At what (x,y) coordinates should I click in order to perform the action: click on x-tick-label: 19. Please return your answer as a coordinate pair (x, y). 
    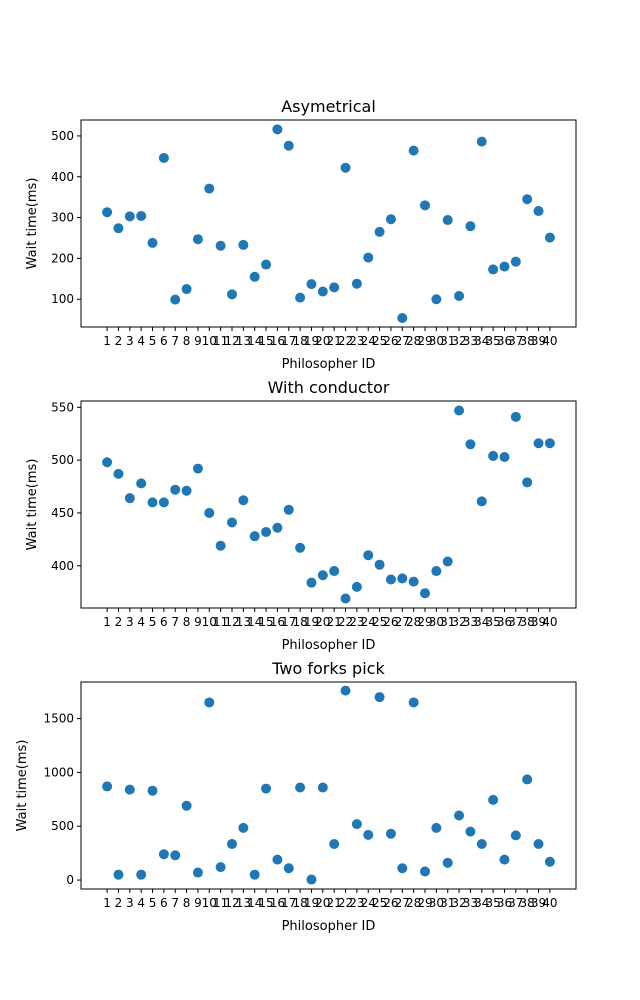
    Looking at the image, I should click on (311, 903).